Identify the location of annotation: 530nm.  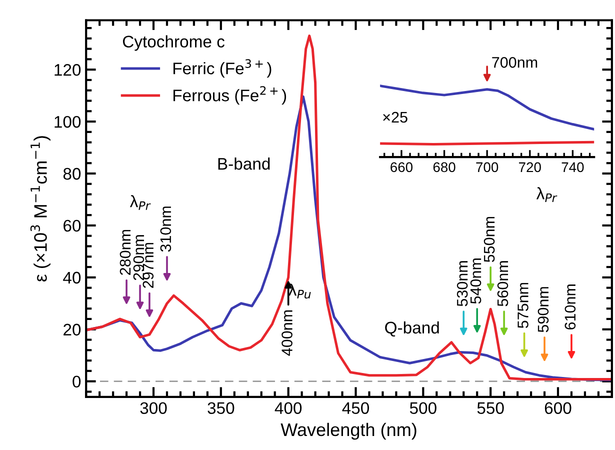
(462, 283).